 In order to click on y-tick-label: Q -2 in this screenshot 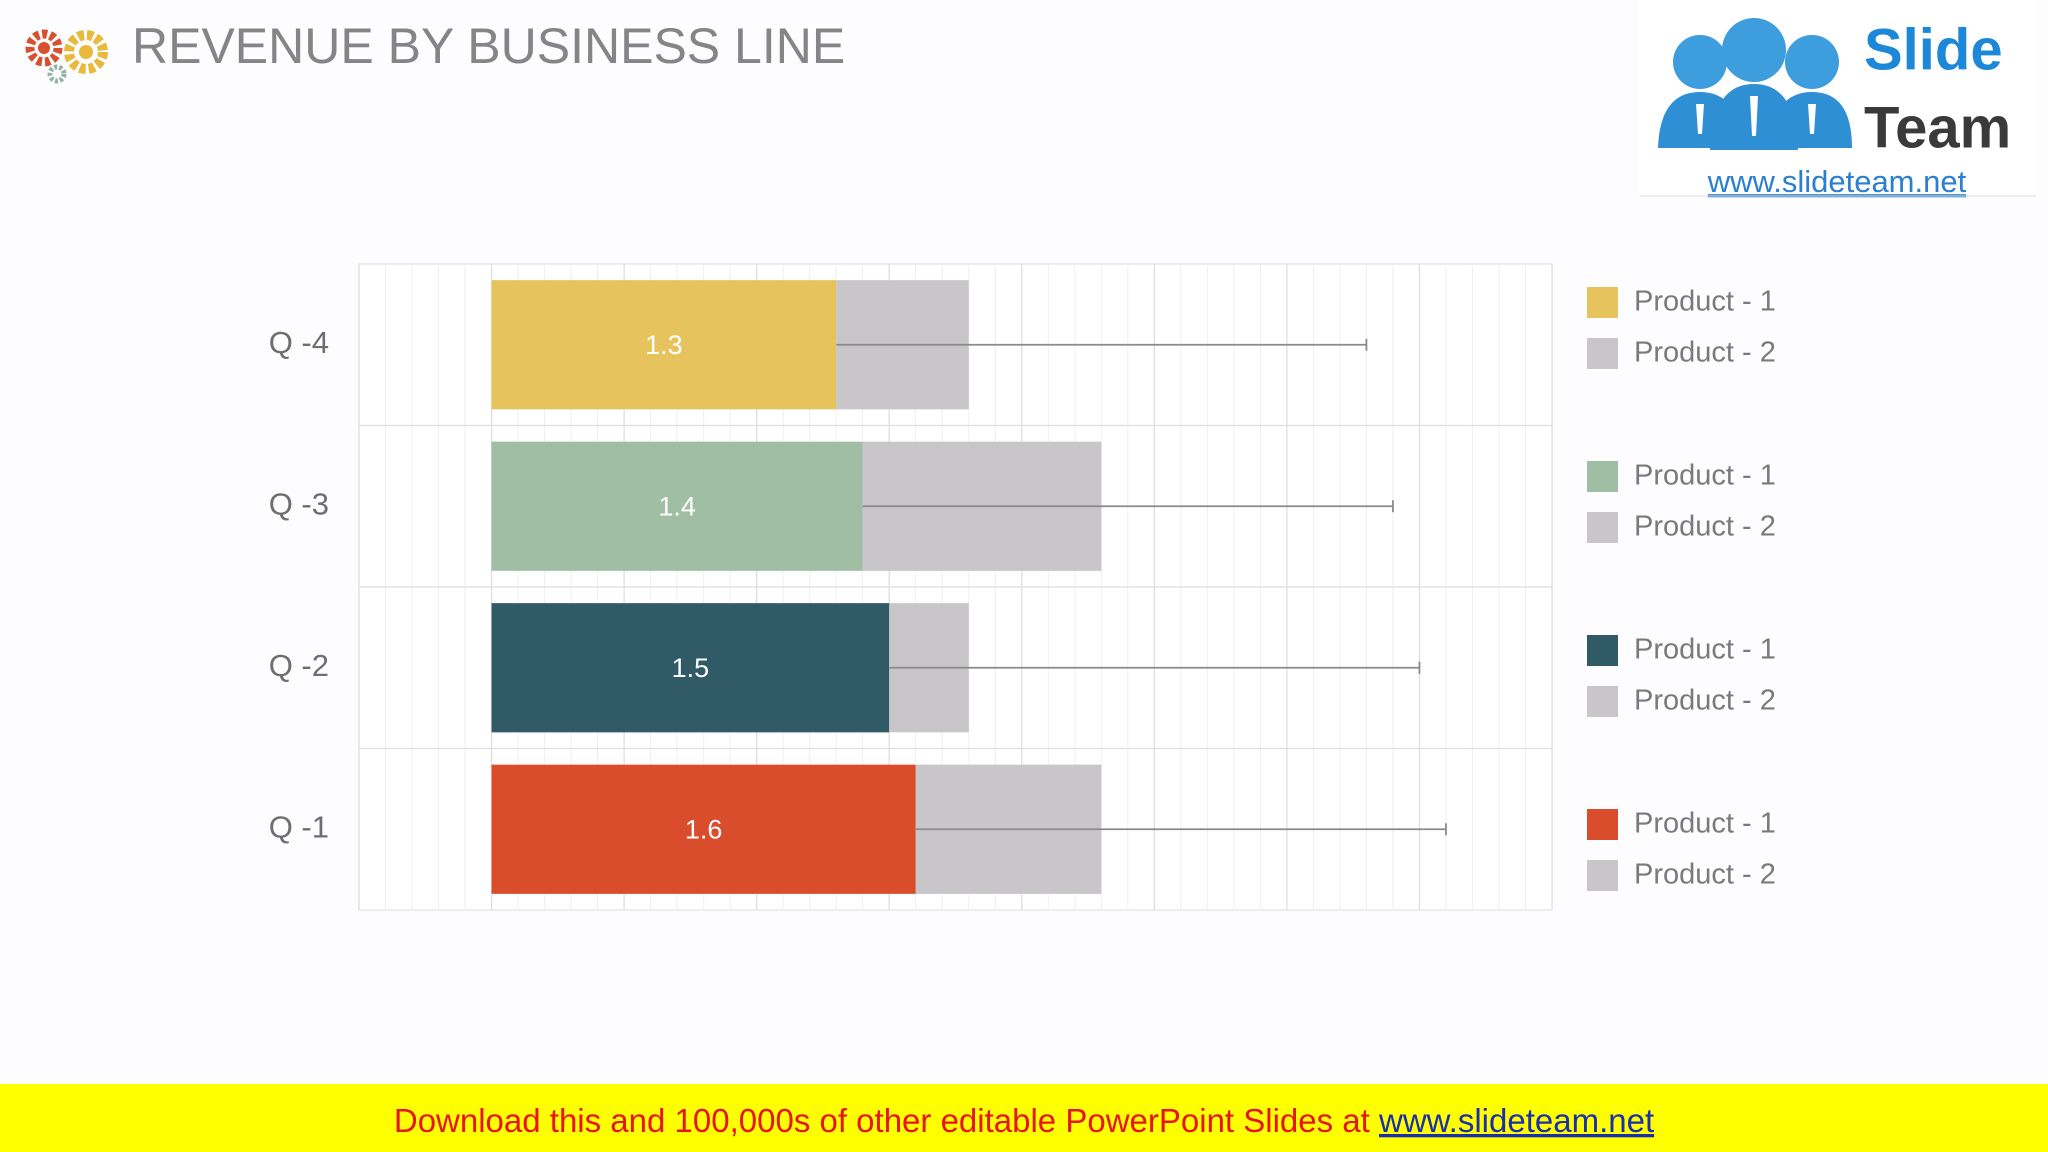, I will do `click(299, 665)`.